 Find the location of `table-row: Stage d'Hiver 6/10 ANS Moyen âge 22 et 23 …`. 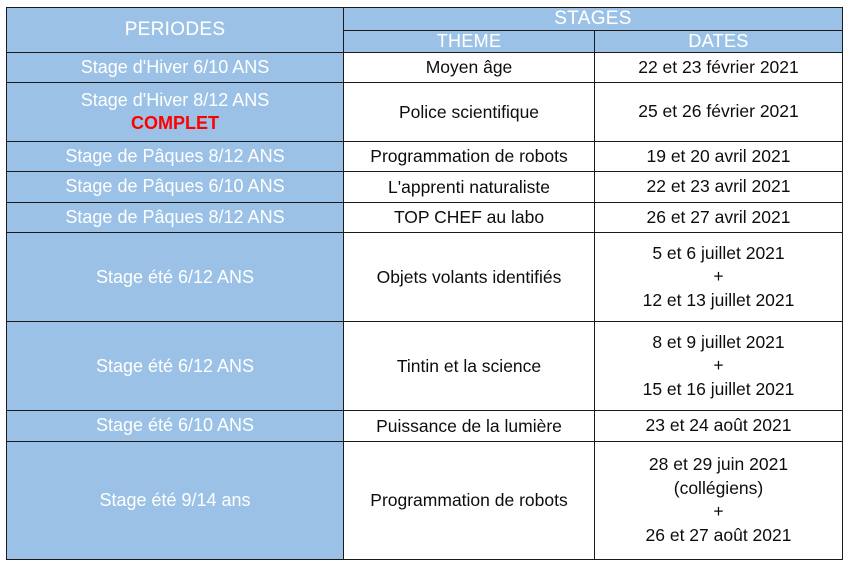

table-row: Stage d'Hiver 6/10 ANS Moyen âge 22 et 23 … is located at coordinates (424, 67).